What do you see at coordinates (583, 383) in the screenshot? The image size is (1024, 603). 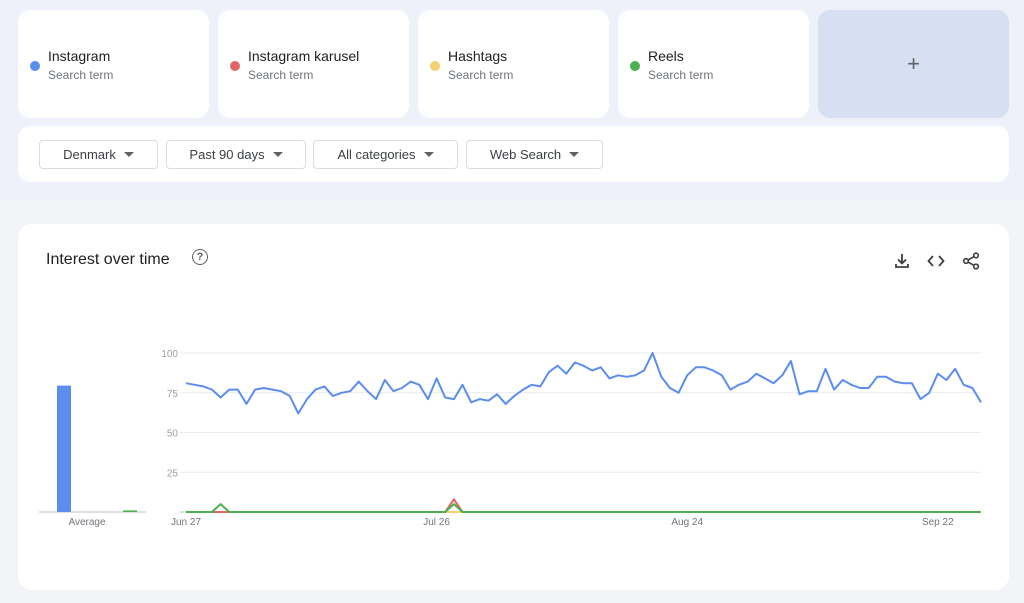 I see `series-line-instagram` at bounding box center [583, 383].